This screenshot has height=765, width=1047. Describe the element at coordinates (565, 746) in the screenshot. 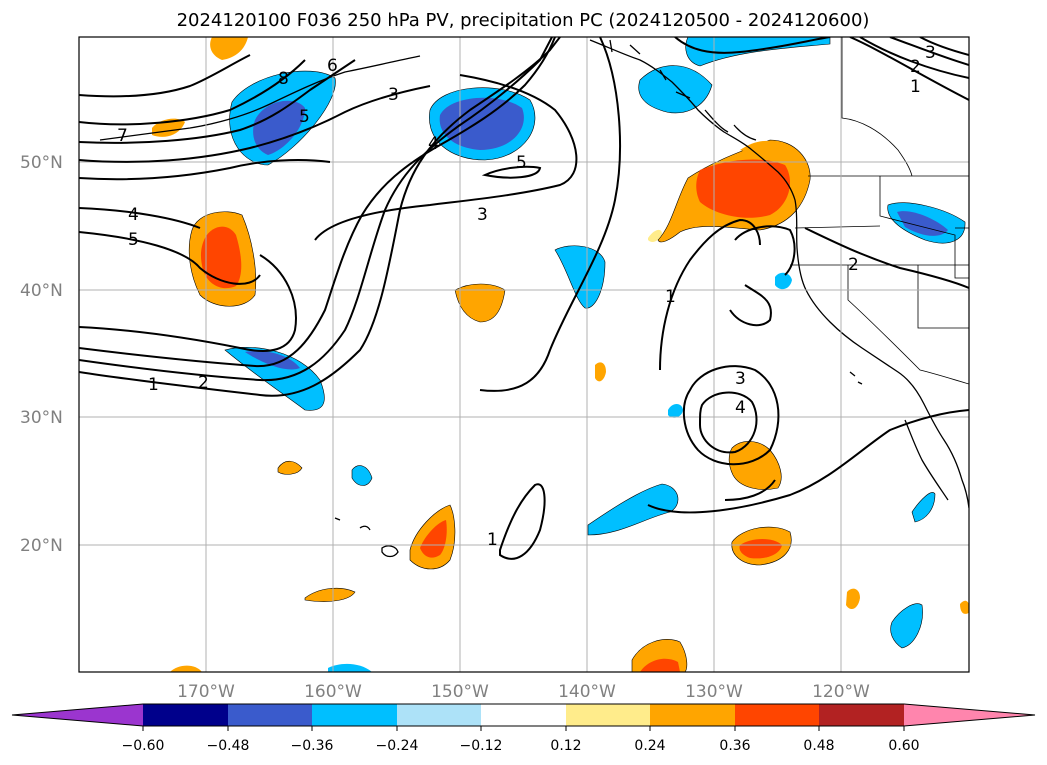

I see `colorbar-tick-label: 0.12` at that location.